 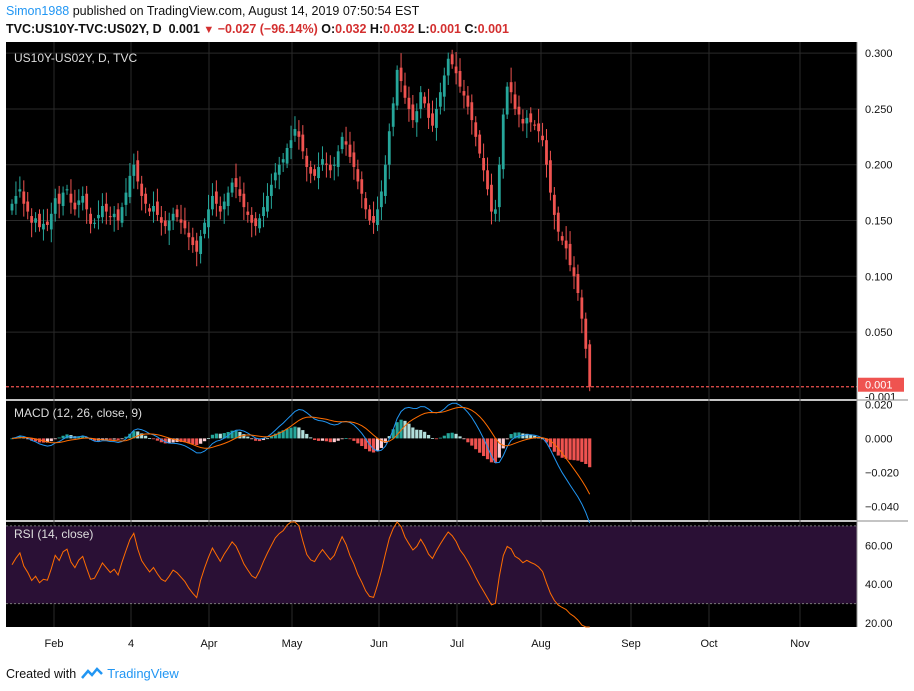 What do you see at coordinates (431, 564) in the screenshot?
I see `rsi-band` at bounding box center [431, 564].